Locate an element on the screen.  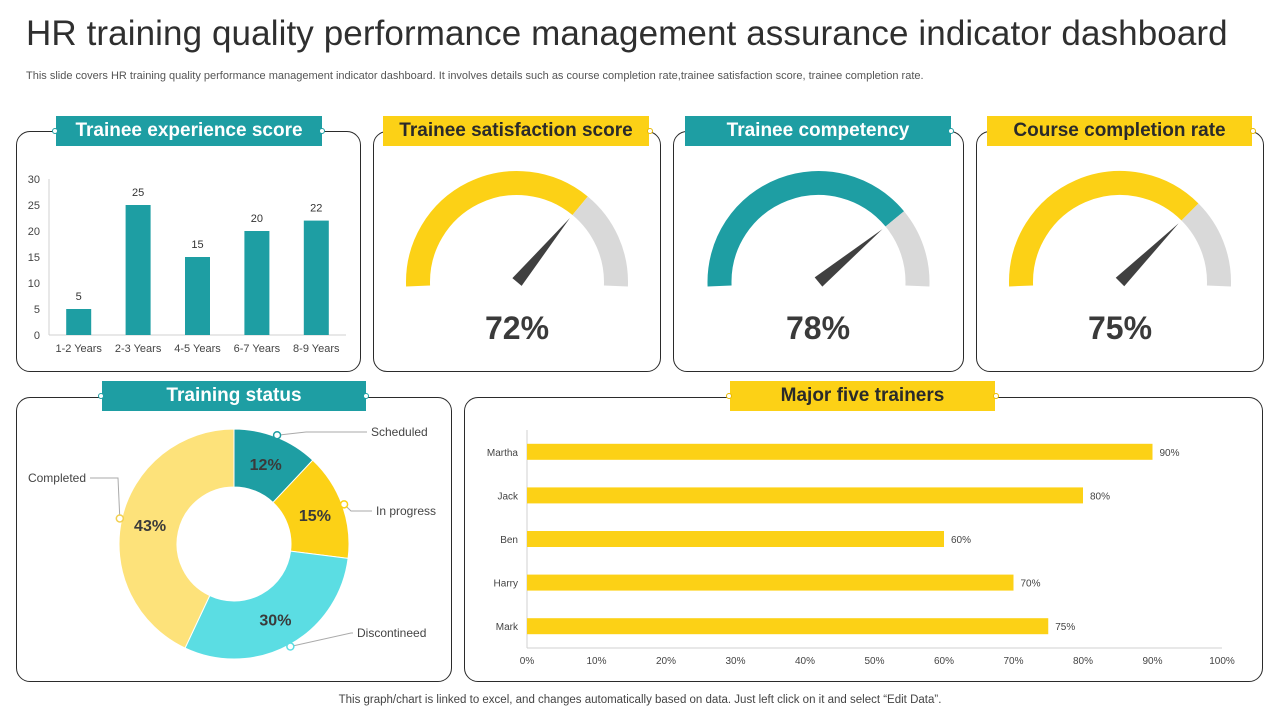
completion-gauge is located at coordinates (1120, 230).